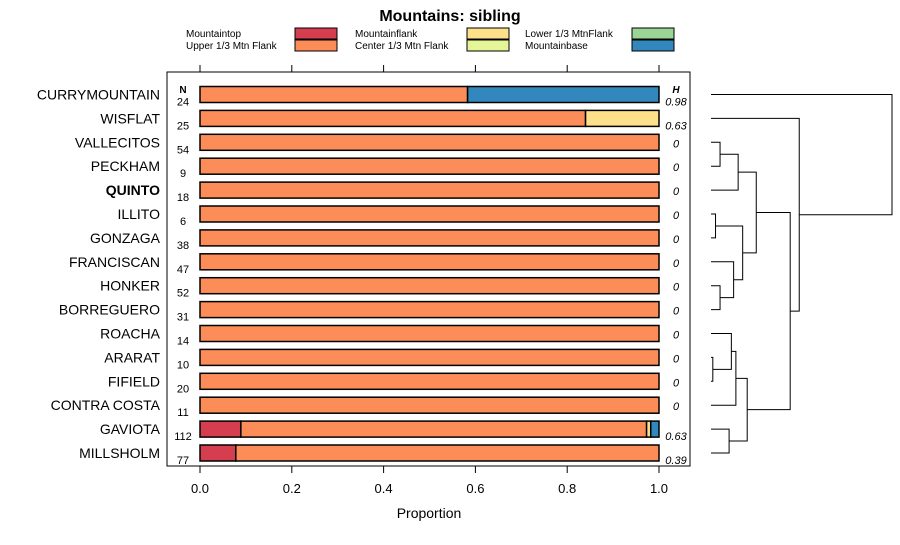 The height and width of the screenshot is (545, 900). I want to click on n-value: 10, so click(183, 365).